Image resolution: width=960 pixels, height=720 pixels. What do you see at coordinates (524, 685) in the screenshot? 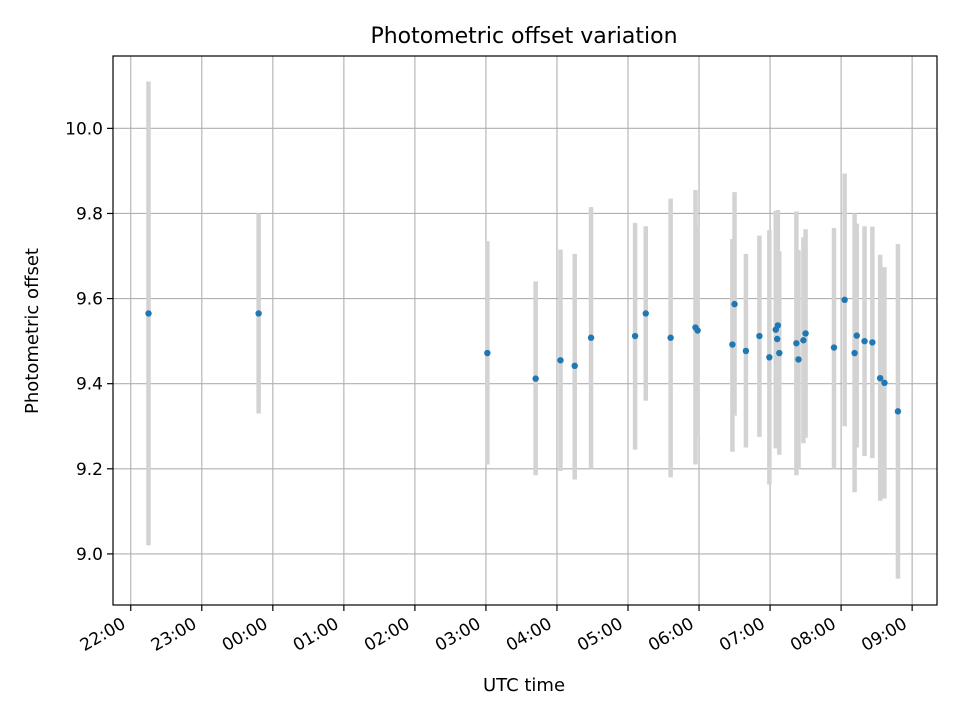
I see `x-axis-label: UTC time` at bounding box center [524, 685].